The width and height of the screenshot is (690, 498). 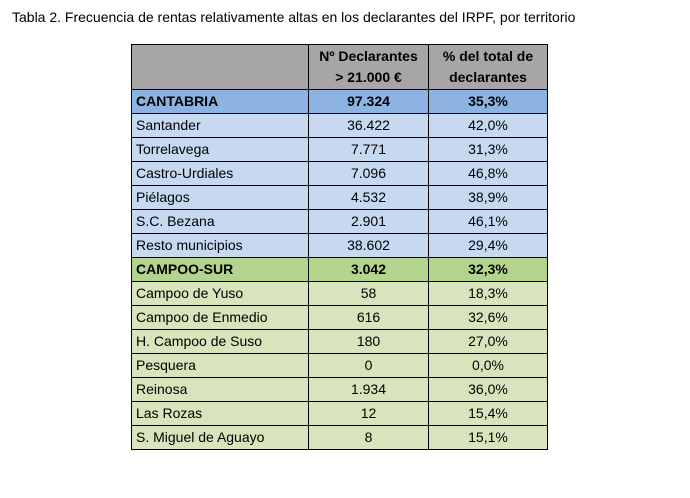 I want to click on municipio-pct: 18,3%, so click(x=488, y=293).